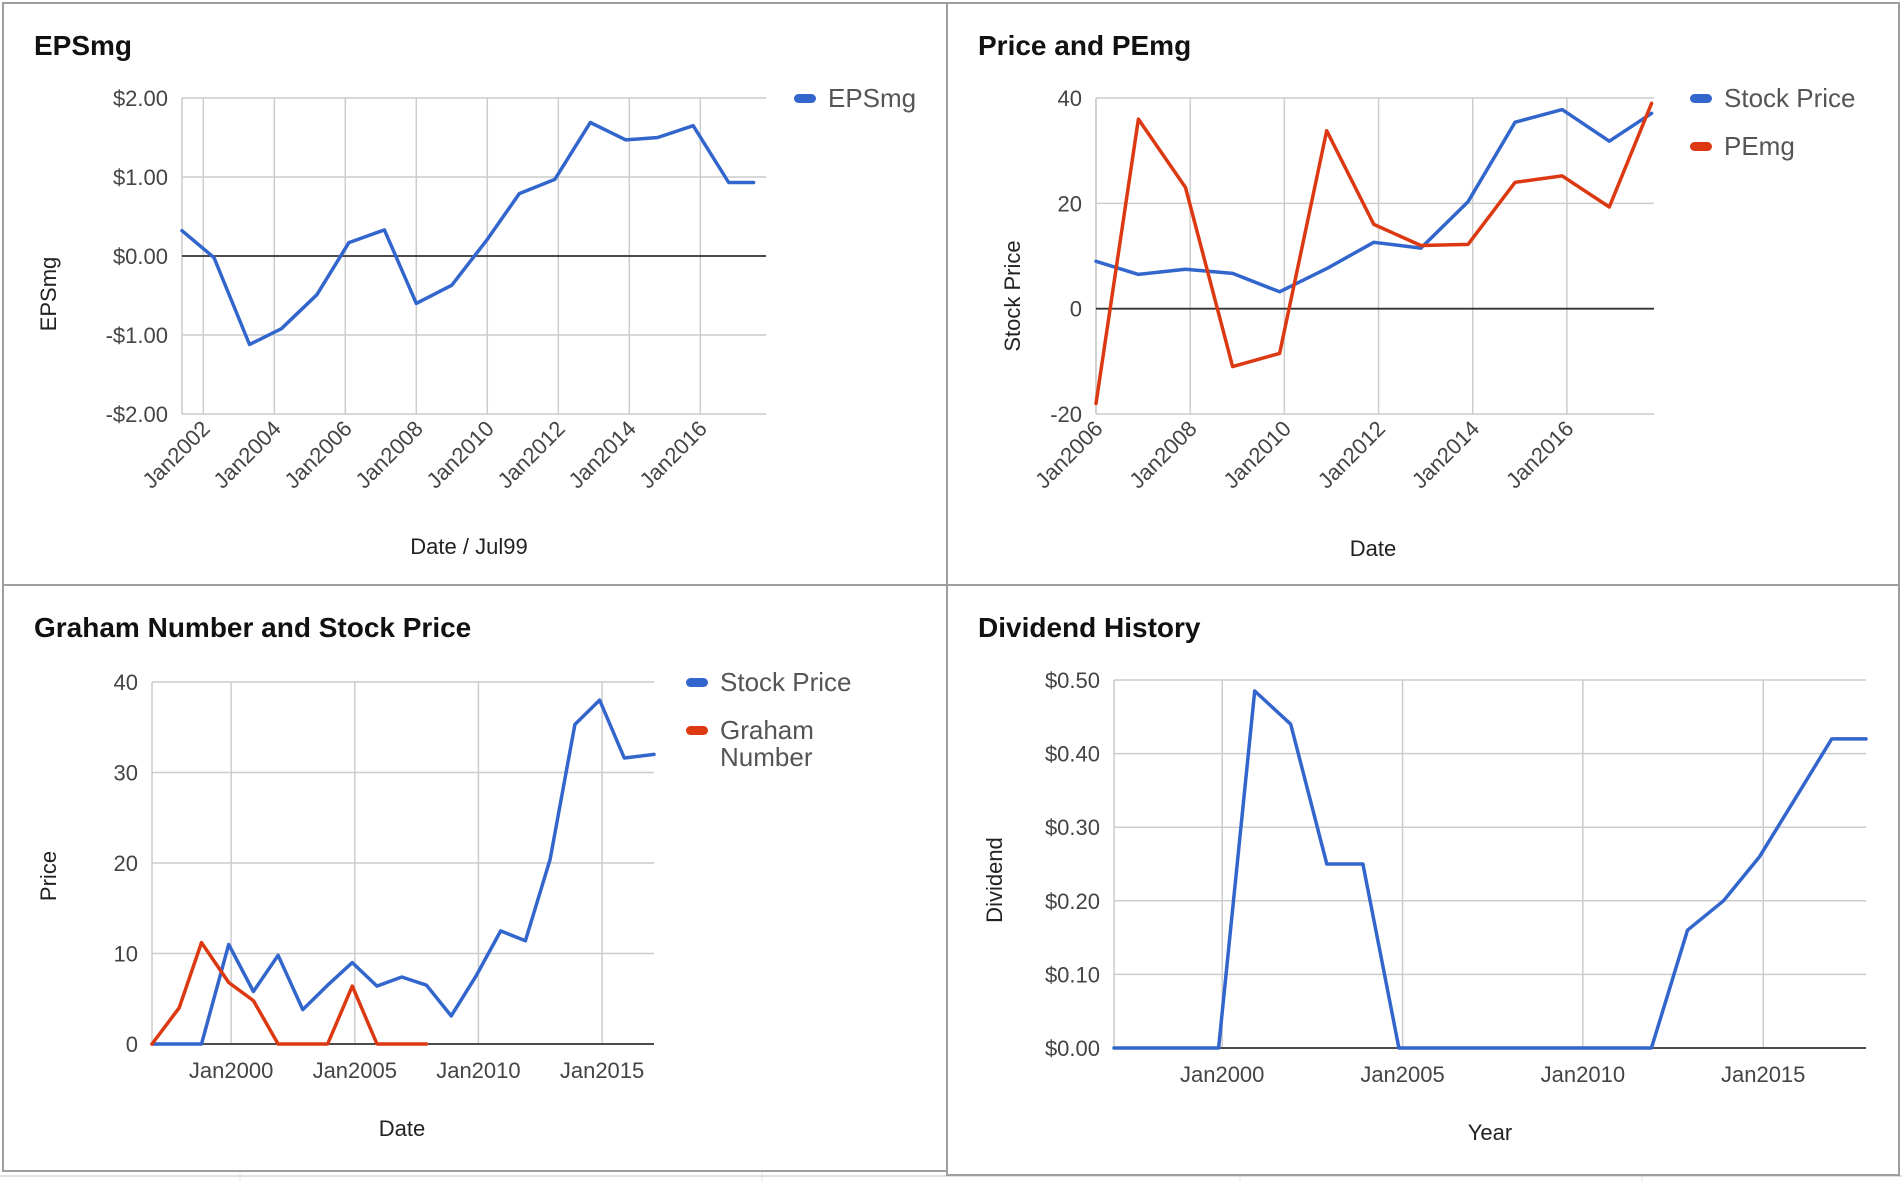  What do you see at coordinates (137, 335) in the screenshot?
I see `y-tick-label: -$1.00` at bounding box center [137, 335].